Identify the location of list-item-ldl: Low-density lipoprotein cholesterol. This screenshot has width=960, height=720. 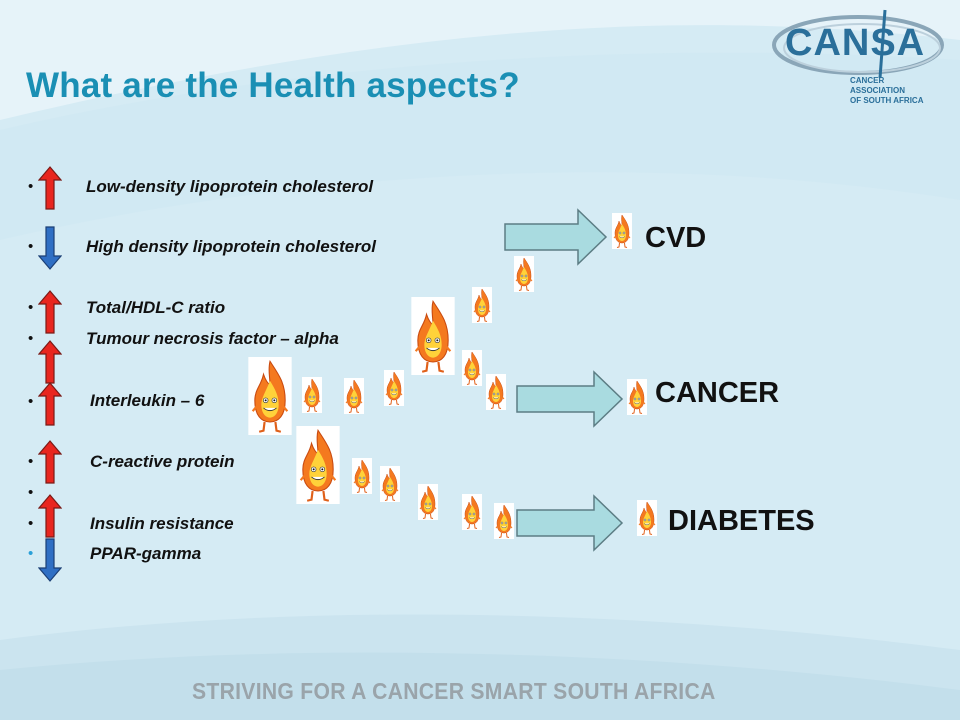
(230, 186).